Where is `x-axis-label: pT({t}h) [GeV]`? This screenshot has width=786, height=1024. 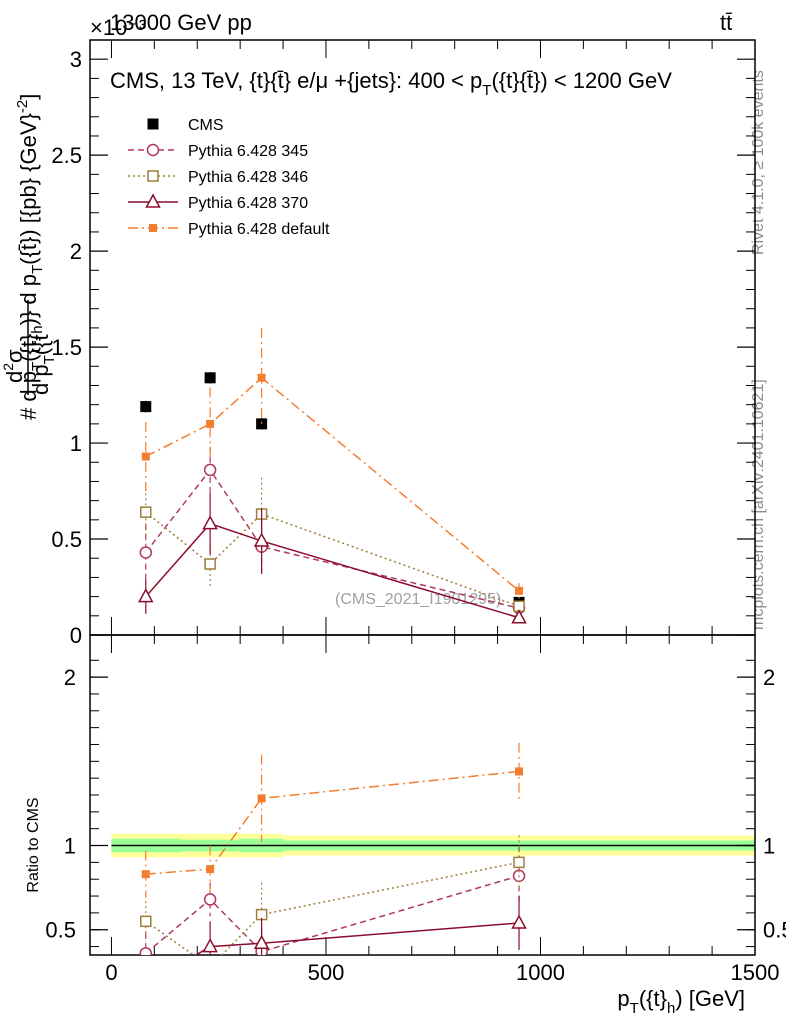 x-axis-label: pT({t}h) [GeV] is located at coordinates (681, 1001).